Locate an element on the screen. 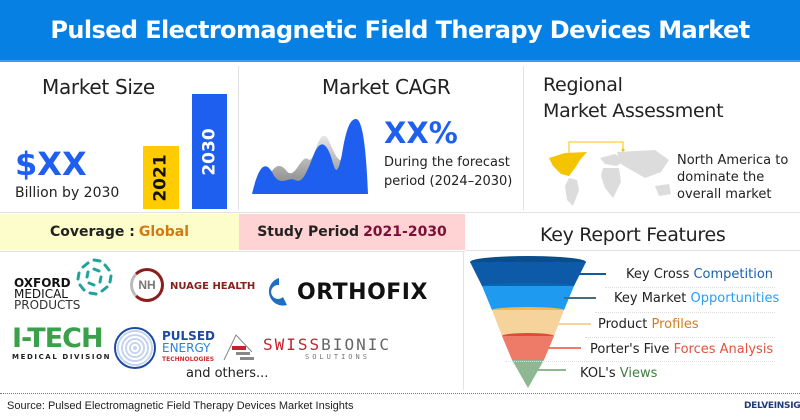  key-features-title: Key Report Features is located at coordinates (633, 235).